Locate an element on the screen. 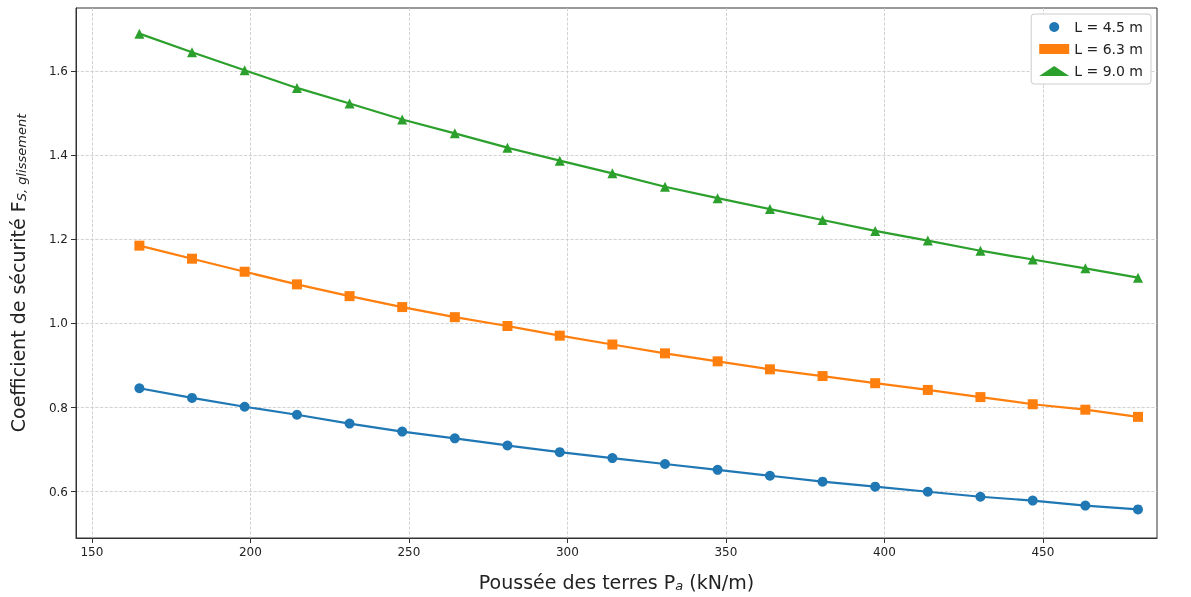 The image size is (1191, 597). x-tick-label: 200 is located at coordinates (250, 552).